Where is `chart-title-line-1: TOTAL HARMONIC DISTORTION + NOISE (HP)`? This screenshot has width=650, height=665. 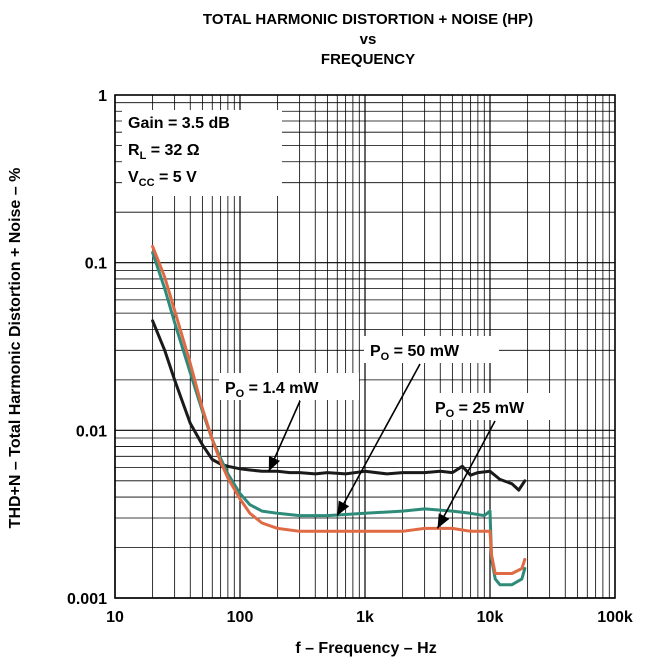 chart-title-line-1: TOTAL HARMONIC DISTORTION + NOISE (HP) is located at coordinates (368, 19).